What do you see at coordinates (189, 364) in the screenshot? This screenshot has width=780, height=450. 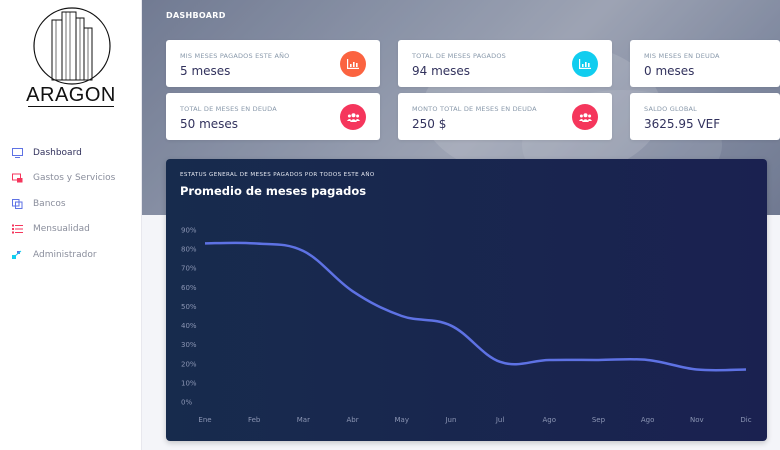 I see `y-tick-label: 20%` at bounding box center [189, 364].